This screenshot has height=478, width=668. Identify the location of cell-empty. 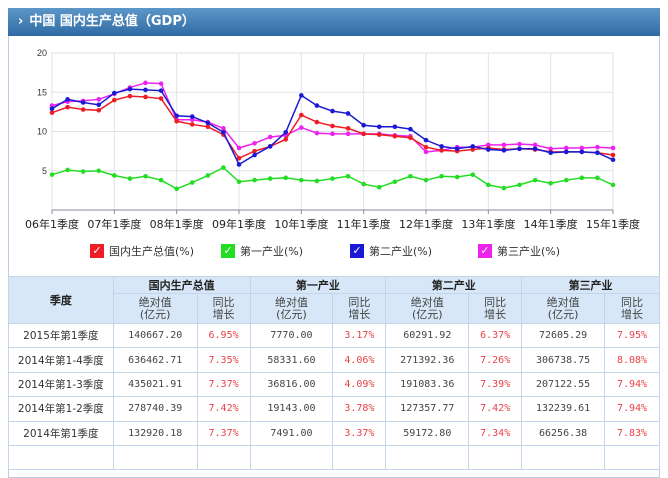
(359, 457).